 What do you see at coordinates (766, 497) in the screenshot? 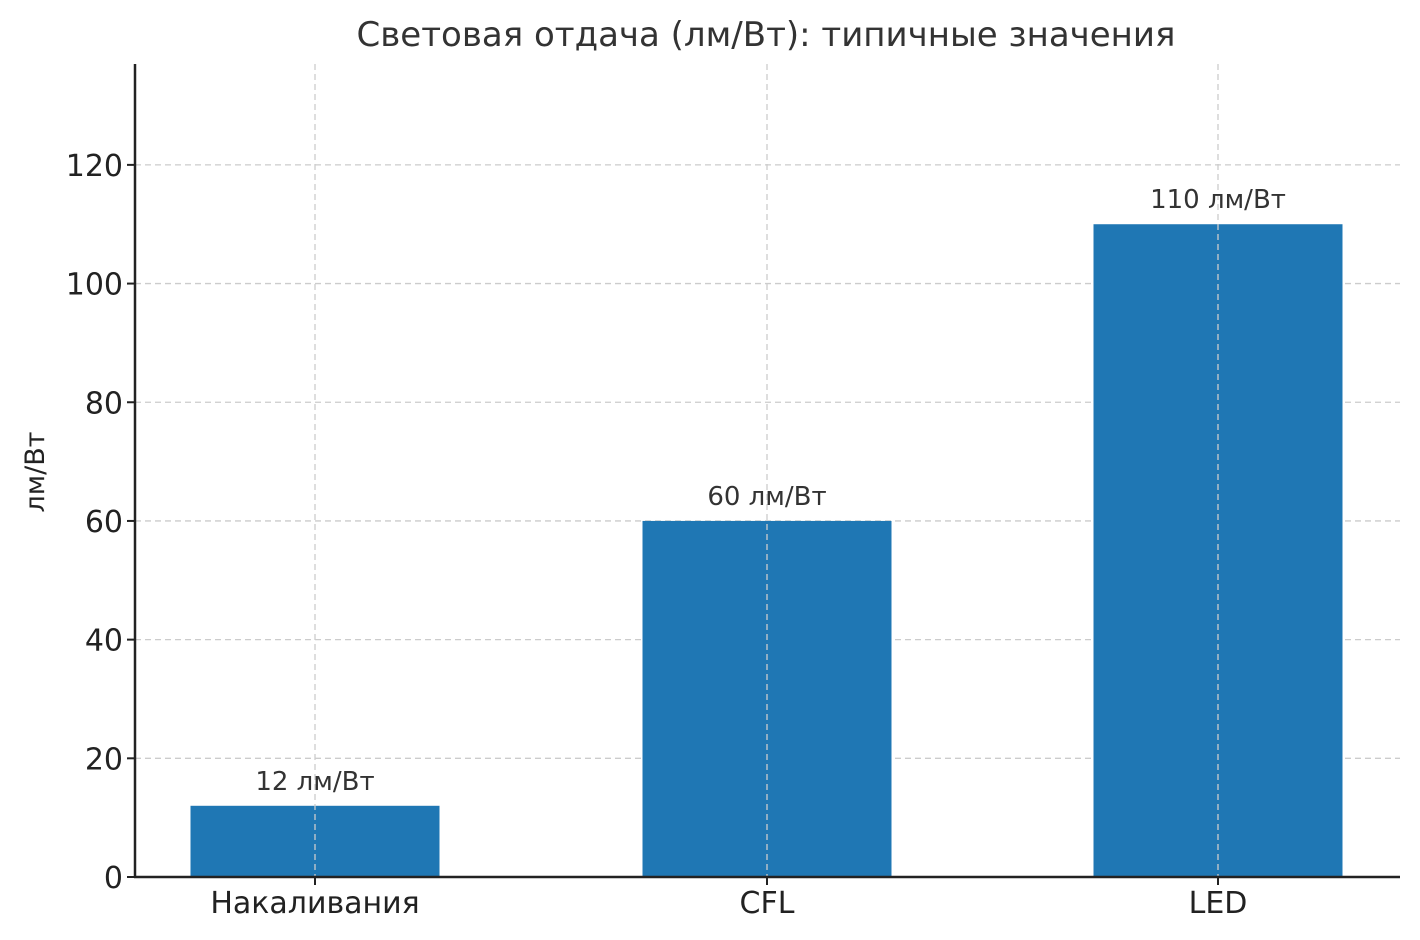
I see `data-label: 60 лм/Вт` at bounding box center [766, 497].